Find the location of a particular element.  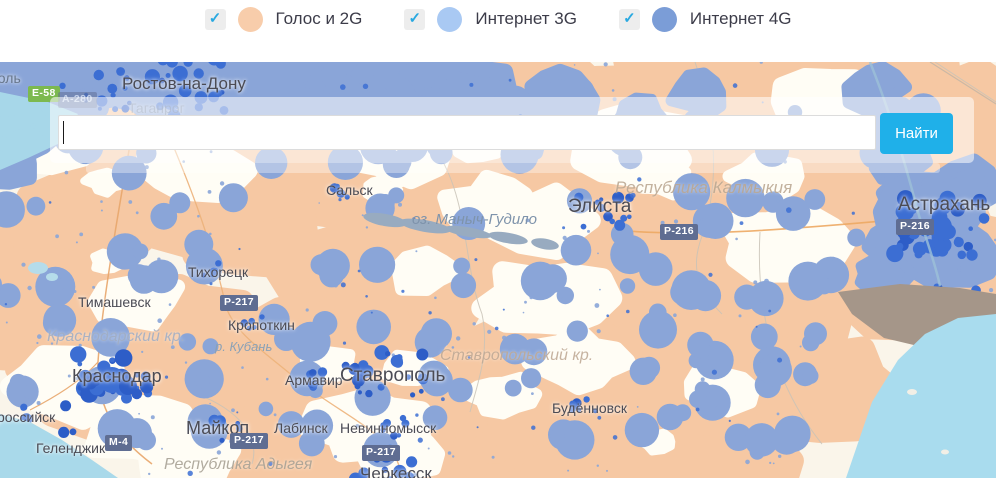

region-label-adygea: Республика Адыгея is located at coordinates (238, 464).